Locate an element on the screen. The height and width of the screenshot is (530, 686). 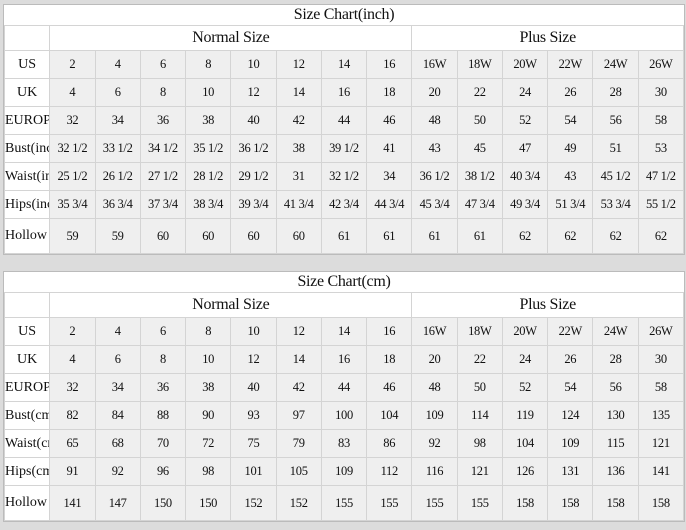
table-cell: 18W is located at coordinates (479, 331).